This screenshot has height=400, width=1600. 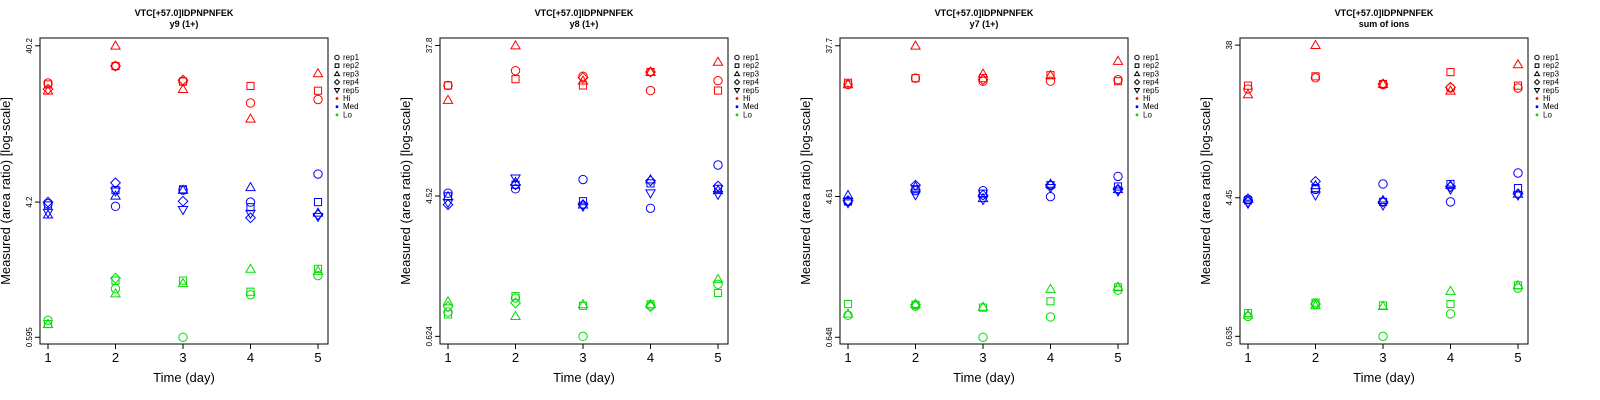 I want to click on legend-label: rep4, so click(x=1551, y=82).